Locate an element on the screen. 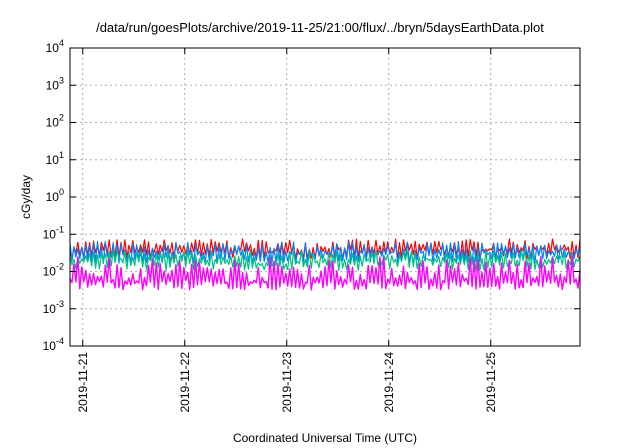  x-tick-label: 2019-11-25 is located at coordinates (491, 382).